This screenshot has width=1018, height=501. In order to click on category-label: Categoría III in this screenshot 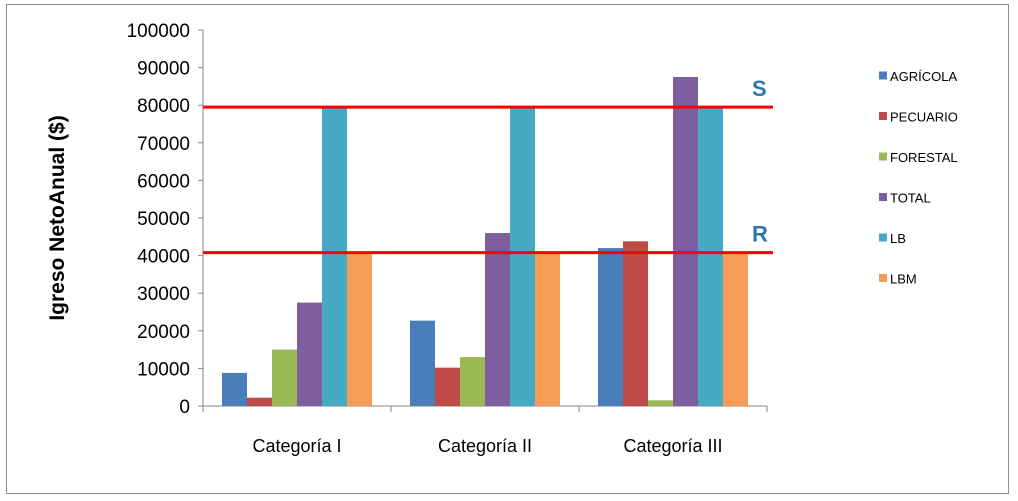, I will do `click(672, 446)`.